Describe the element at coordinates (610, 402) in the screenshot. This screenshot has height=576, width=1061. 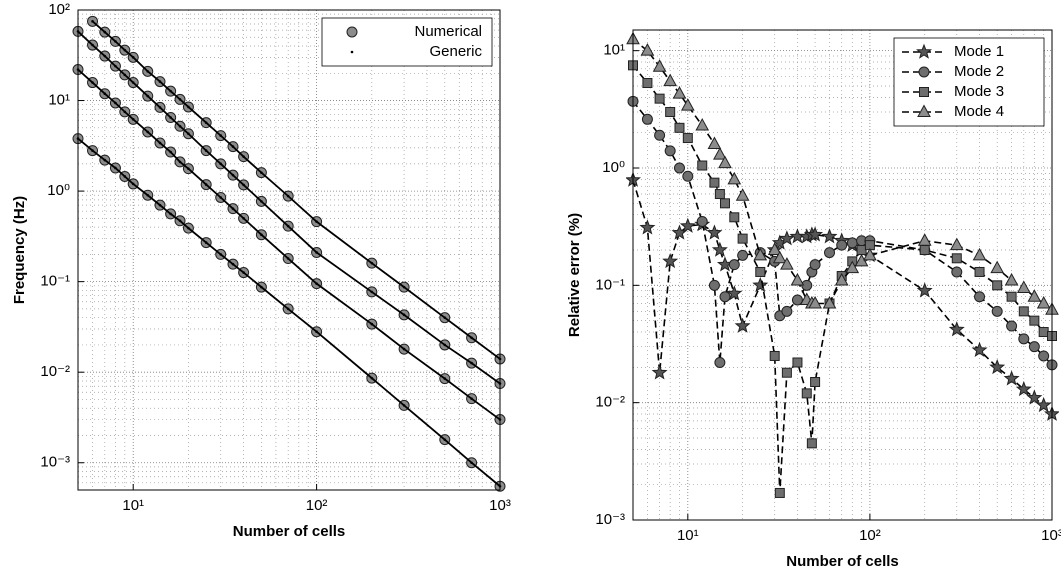
I see `y-tick-label: 10⁻²` at that location.